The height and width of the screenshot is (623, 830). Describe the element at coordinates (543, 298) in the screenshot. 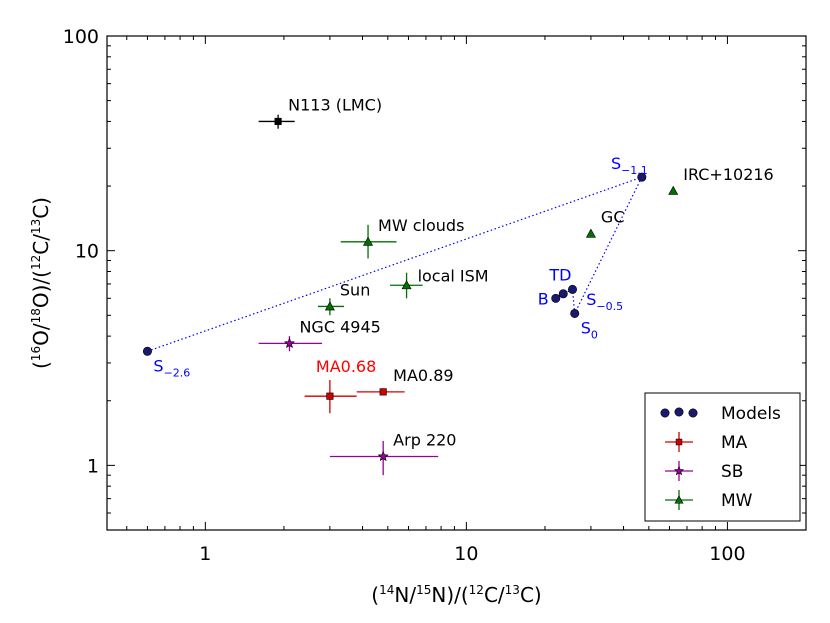

I see `label-models-b: B` at that location.